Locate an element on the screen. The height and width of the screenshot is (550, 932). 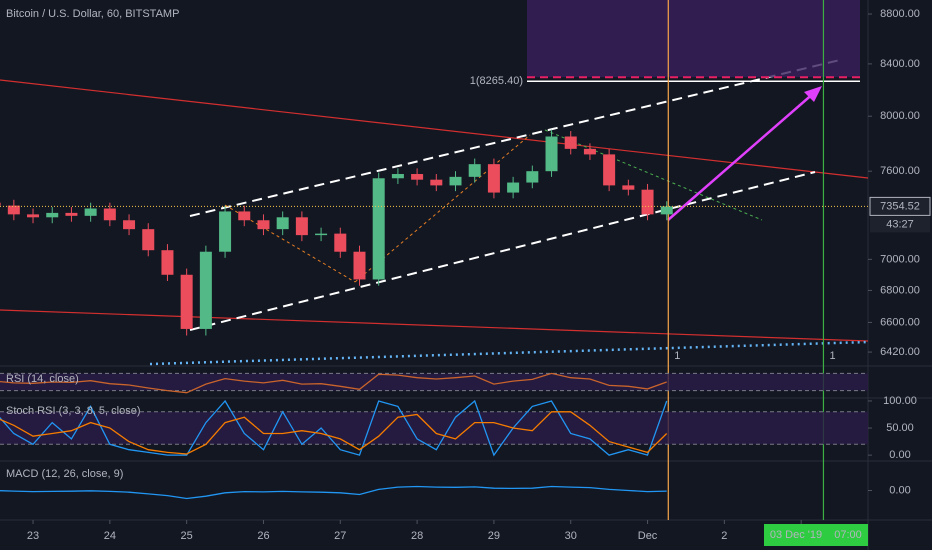
y-tick-label: 100.00 is located at coordinates (900, 401).